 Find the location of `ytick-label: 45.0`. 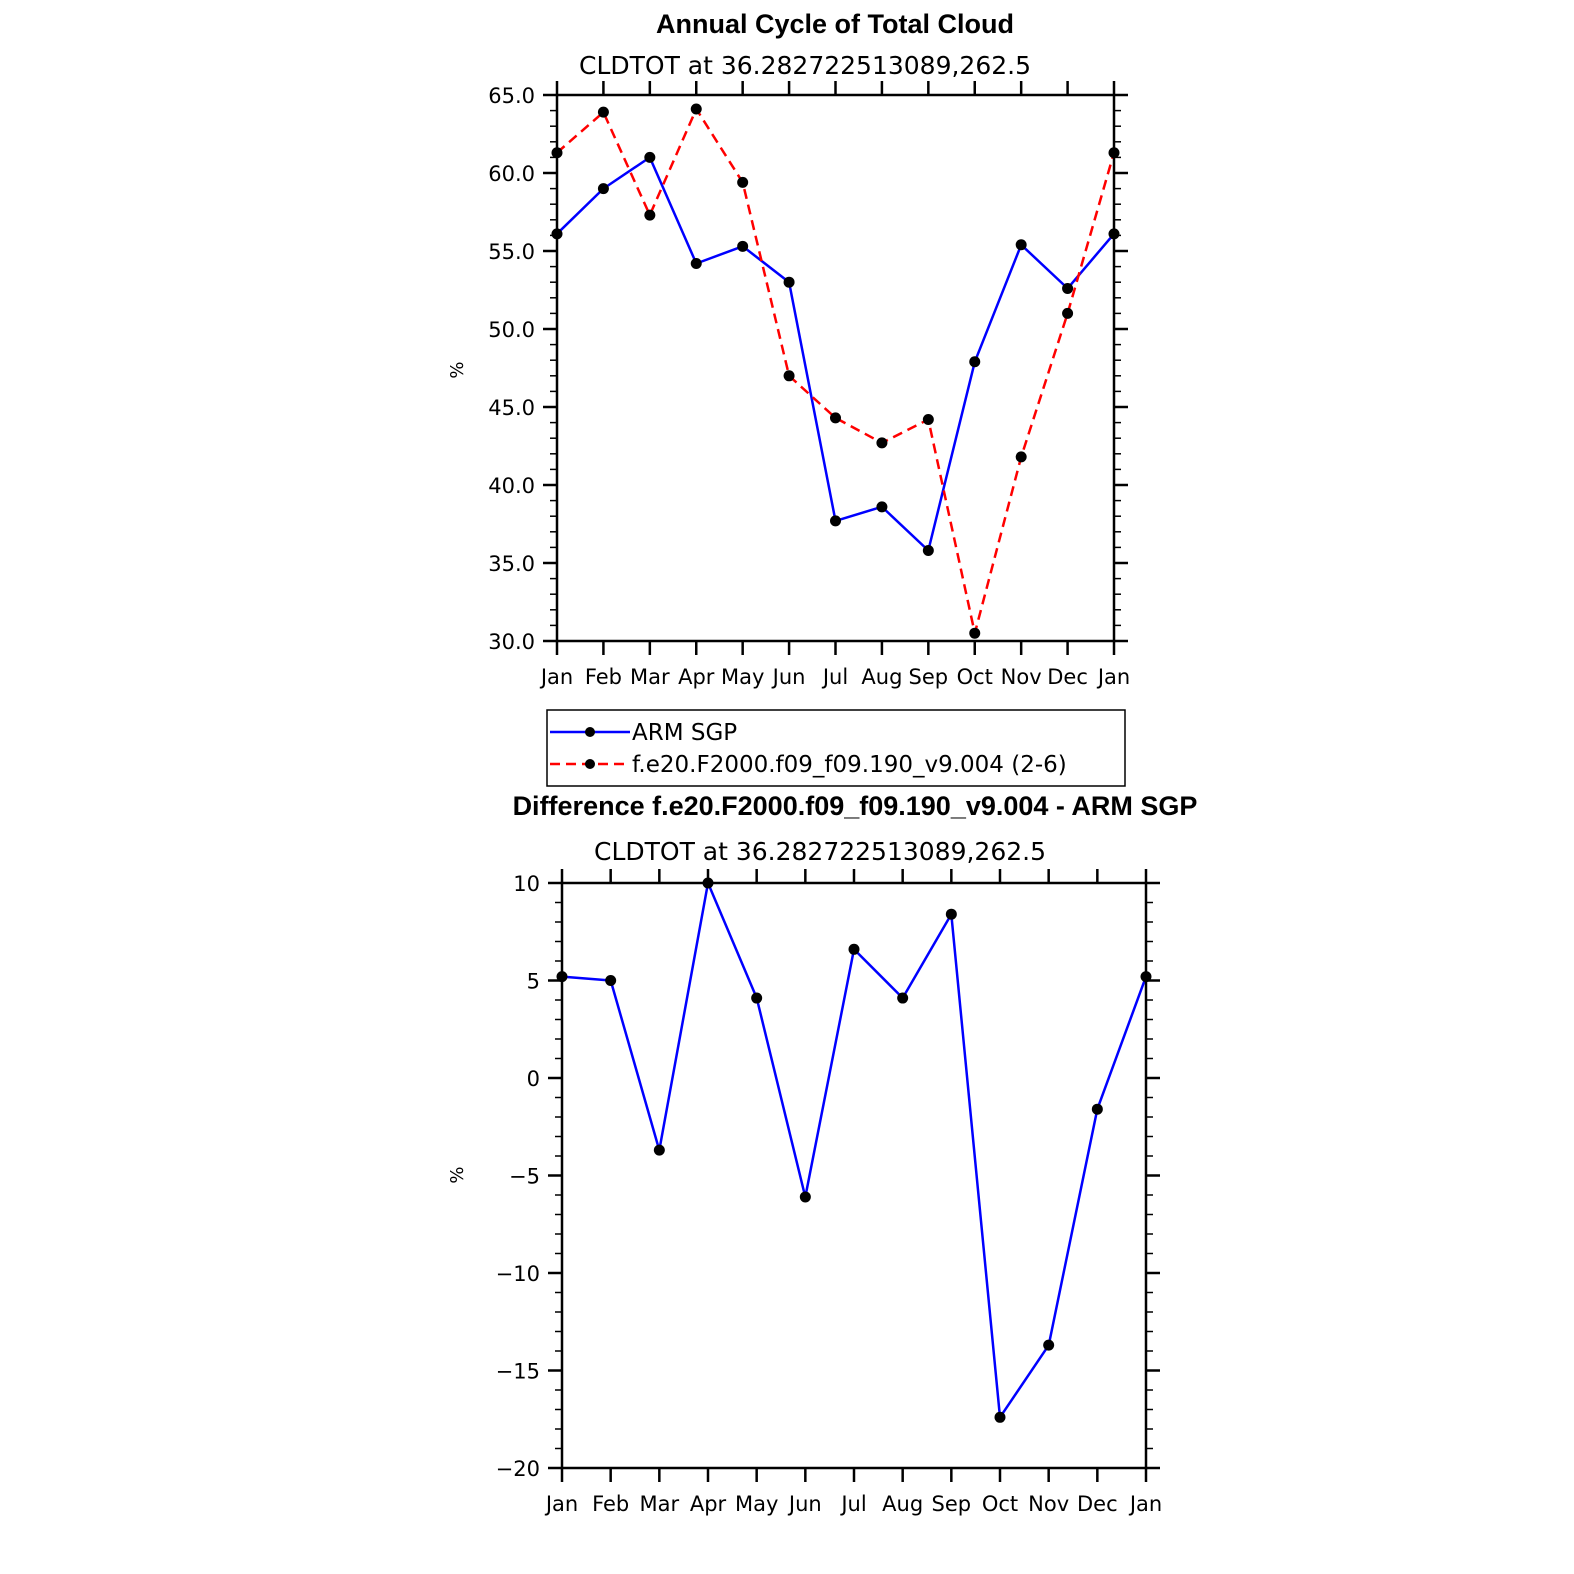

ytick-label: 45.0 is located at coordinates (511, 408).